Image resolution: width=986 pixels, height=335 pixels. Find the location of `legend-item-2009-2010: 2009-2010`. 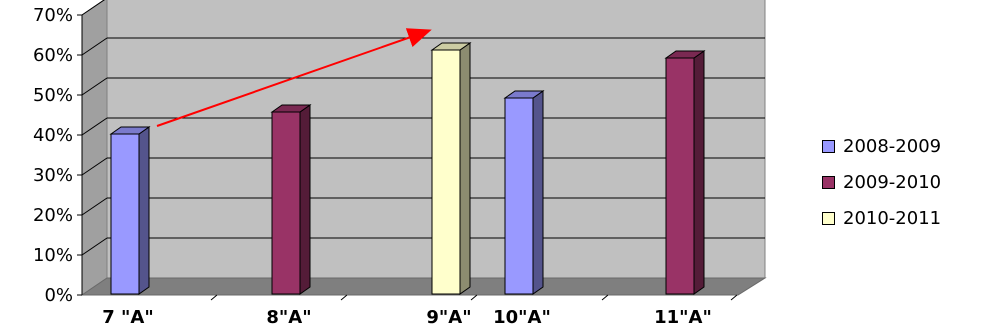

legend-item-2009-2010: 2009-2010 is located at coordinates (881, 182).